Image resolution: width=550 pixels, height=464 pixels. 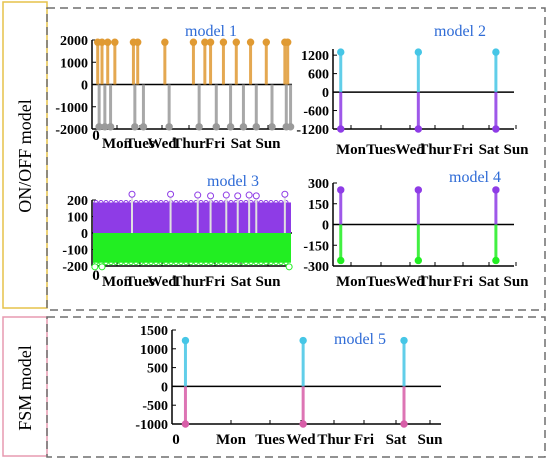 I want to click on y-tick-label: 500, so click(x=157, y=369).